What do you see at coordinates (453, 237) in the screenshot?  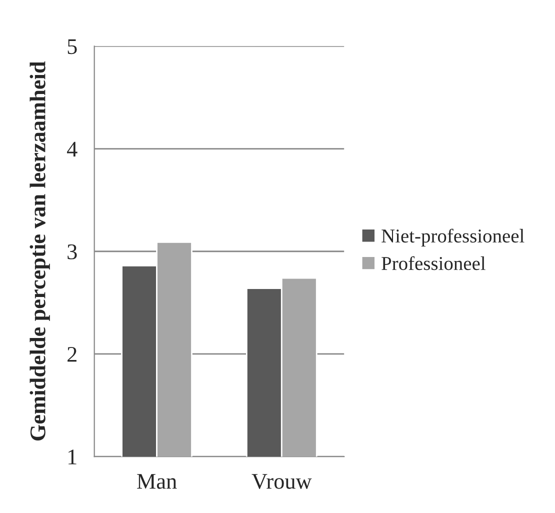 I see `legend-label: Niet-professioneel` at bounding box center [453, 237].